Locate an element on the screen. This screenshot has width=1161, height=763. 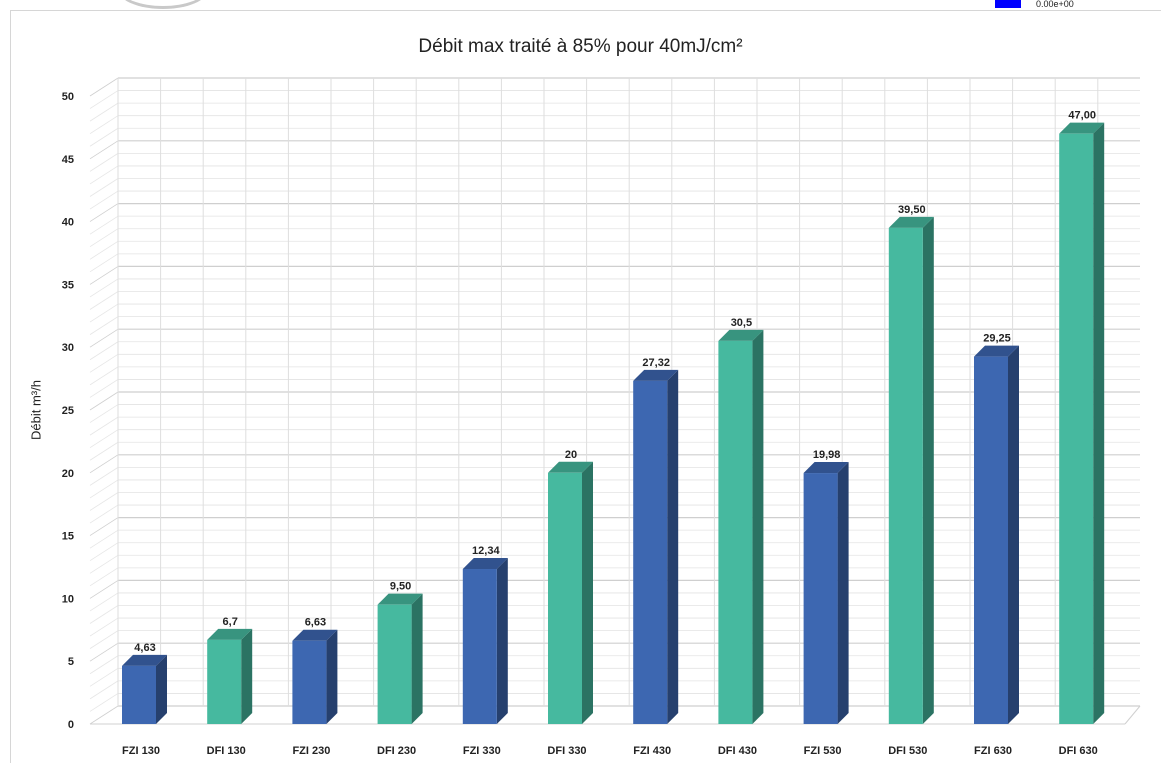
x-tick-label: DFI 630 is located at coordinates (1078, 751).